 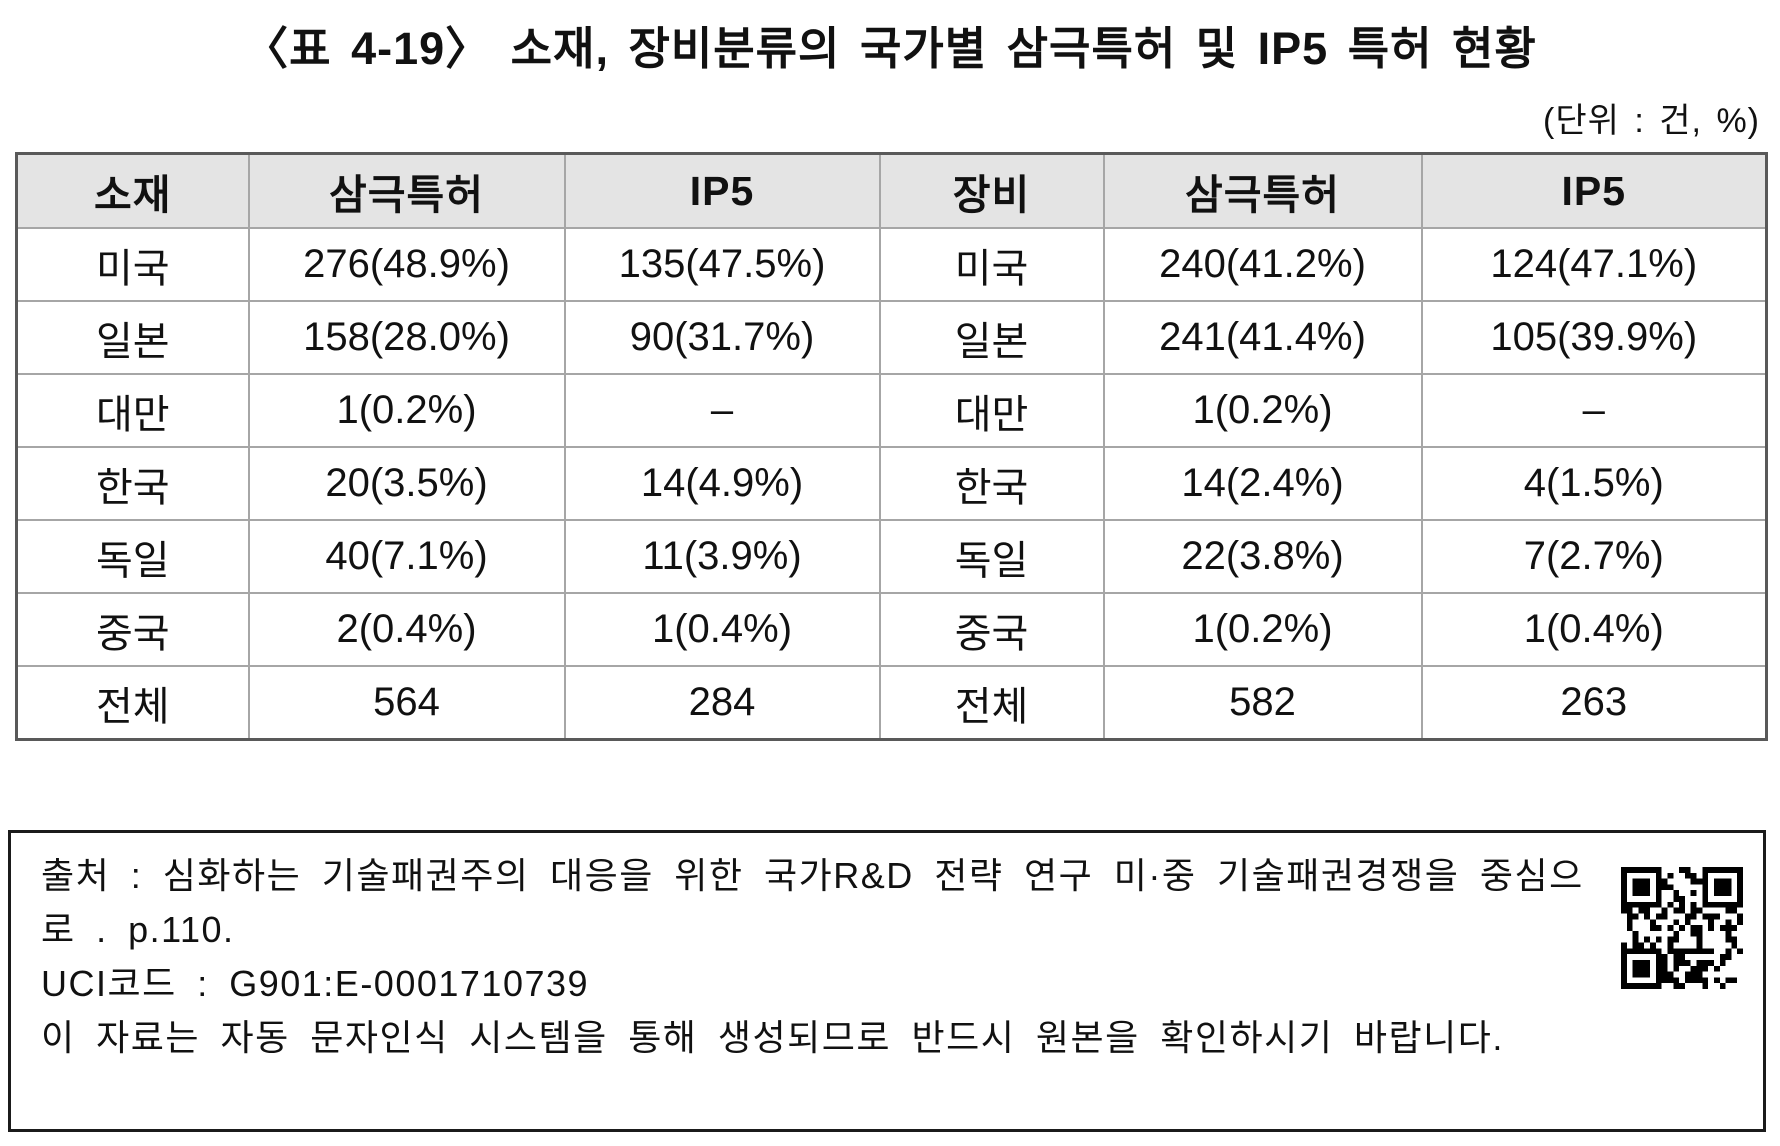 I want to click on table-row-korea: 한국 20(3.5%) 14(4.9%) 한국 14(2.4%) 4(1.5%), so click(x=891, y=483).